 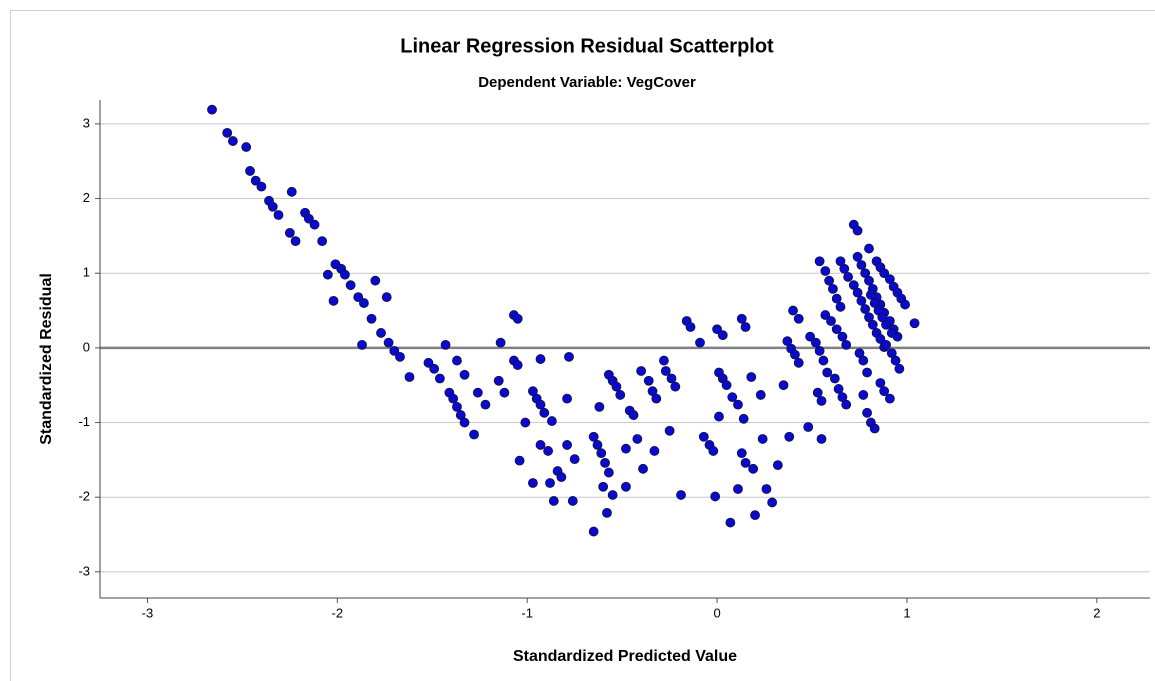 What do you see at coordinates (84, 570) in the screenshot?
I see `y-tick-label: -3` at bounding box center [84, 570].